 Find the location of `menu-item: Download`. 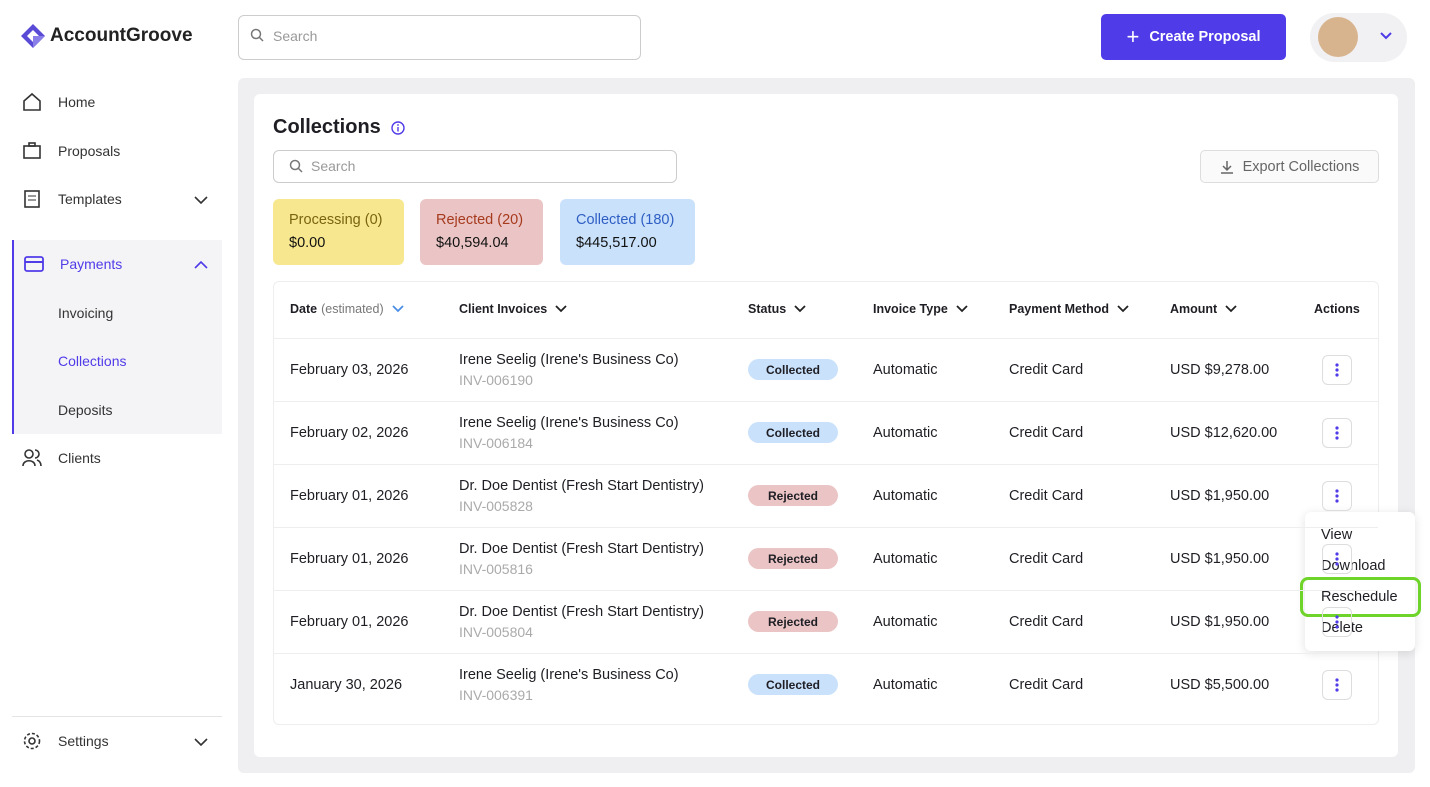

menu-item: Download is located at coordinates (1353, 566).